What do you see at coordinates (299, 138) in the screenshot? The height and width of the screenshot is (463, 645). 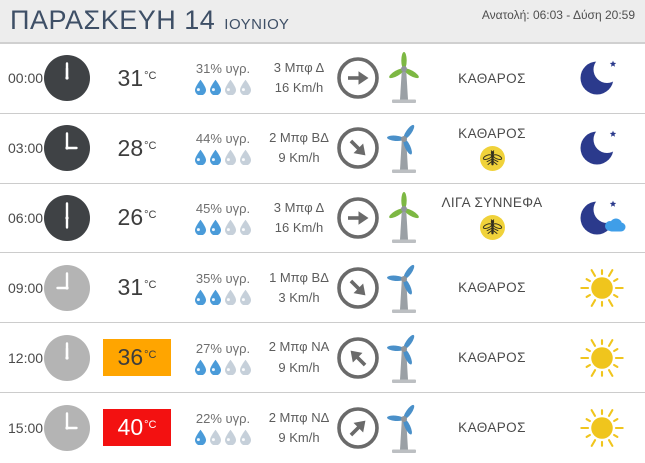 I see `wind-beaufort-label: 2 Μπφ ΒΔ` at bounding box center [299, 138].